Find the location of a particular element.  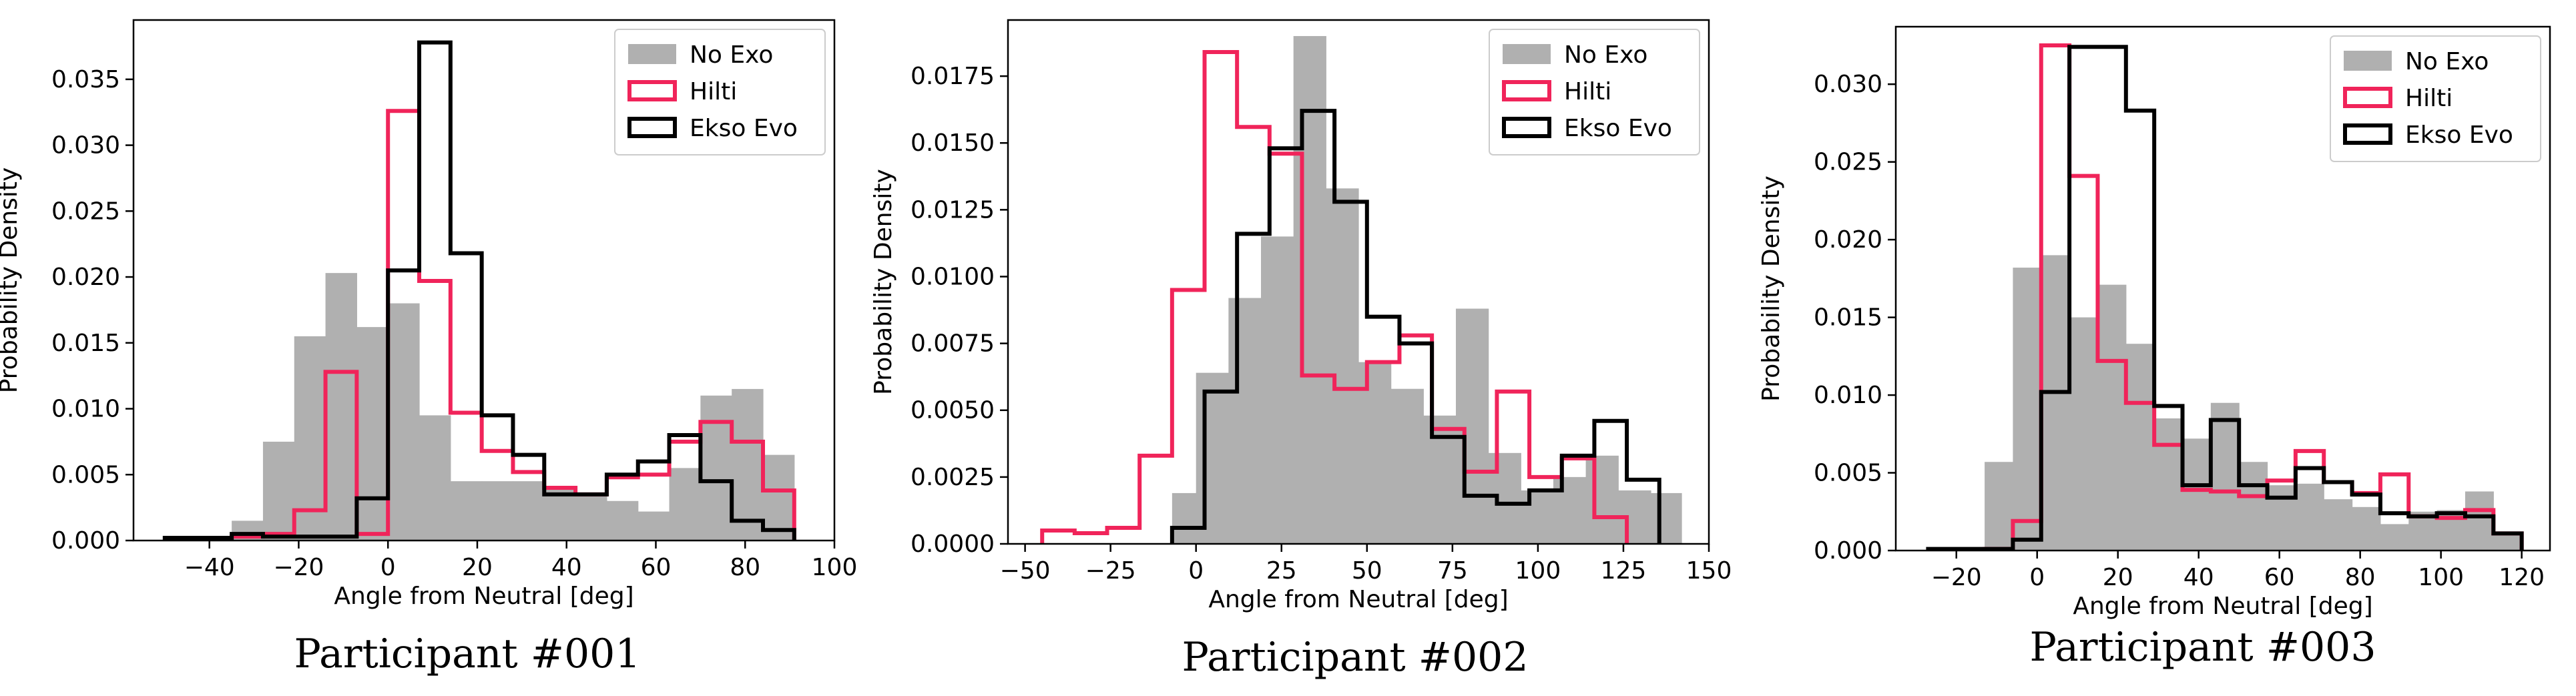

caption-participant-003: Participant #003 is located at coordinates (2202, 647).